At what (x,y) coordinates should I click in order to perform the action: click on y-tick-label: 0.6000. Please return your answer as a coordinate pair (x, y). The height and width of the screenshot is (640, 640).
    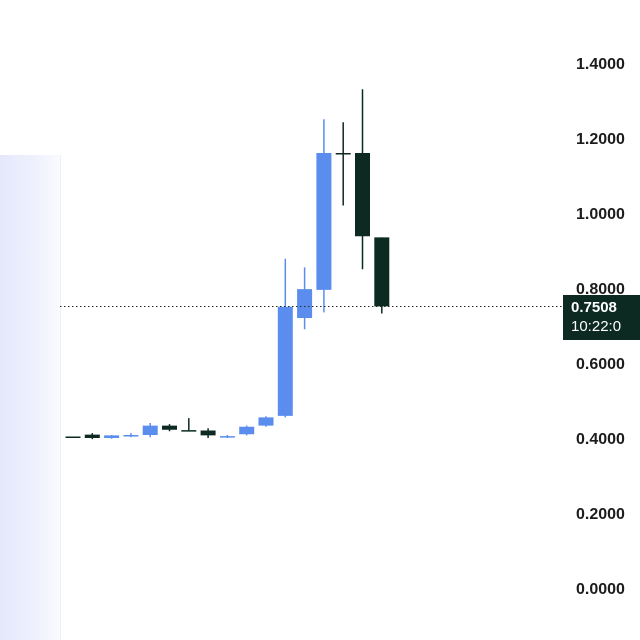
    Looking at the image, I should click on (600, 364).